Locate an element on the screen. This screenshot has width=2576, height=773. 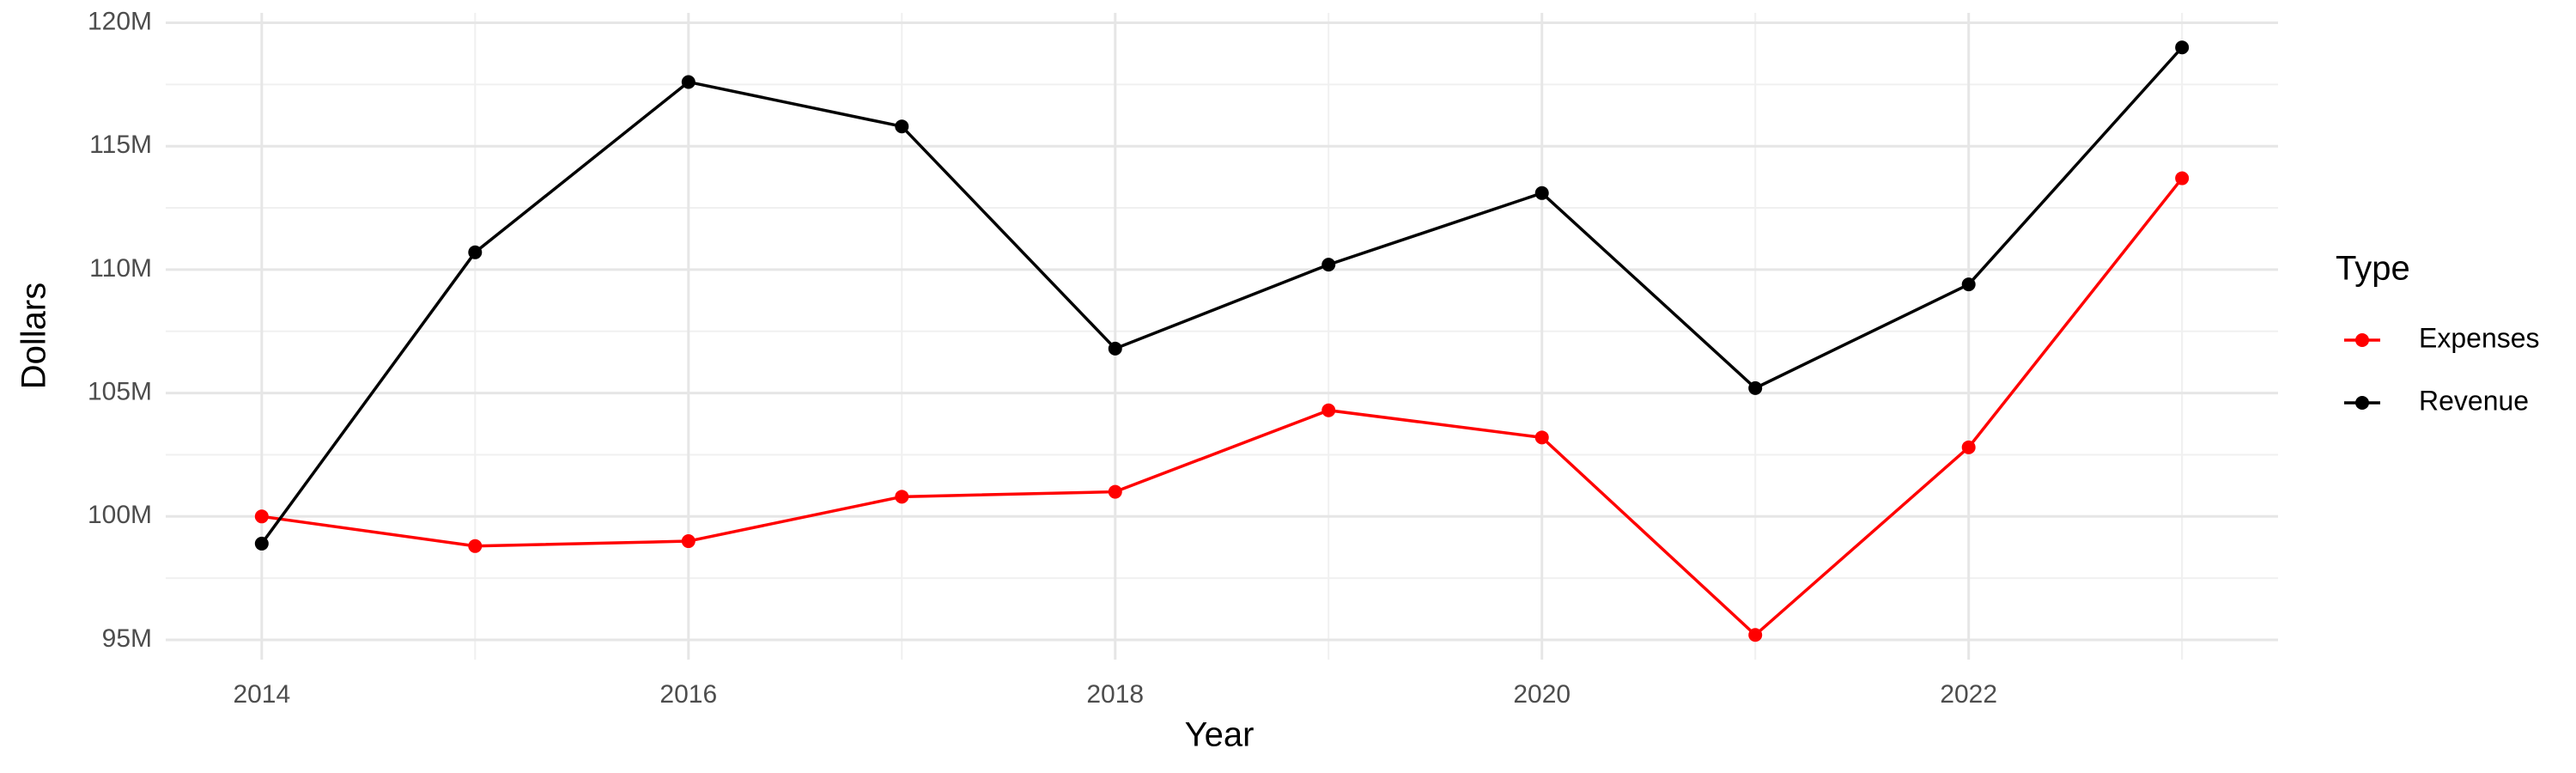
y-tick-label: 95M is located at coordinates (127, 638).